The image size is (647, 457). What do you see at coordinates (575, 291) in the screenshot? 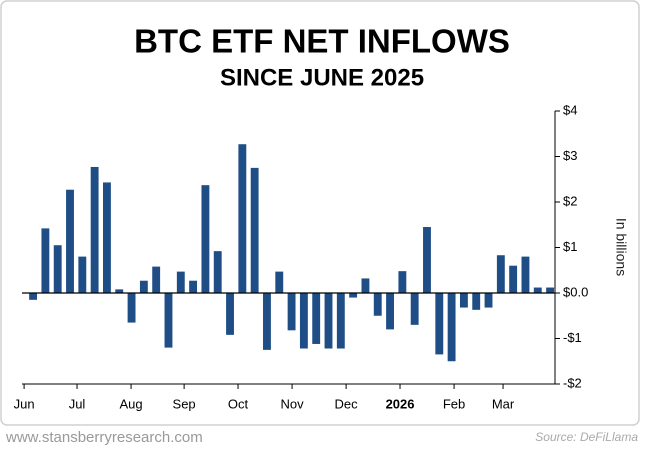
I see `y-tick-label: $0.0` at bounding box center [575, 291].